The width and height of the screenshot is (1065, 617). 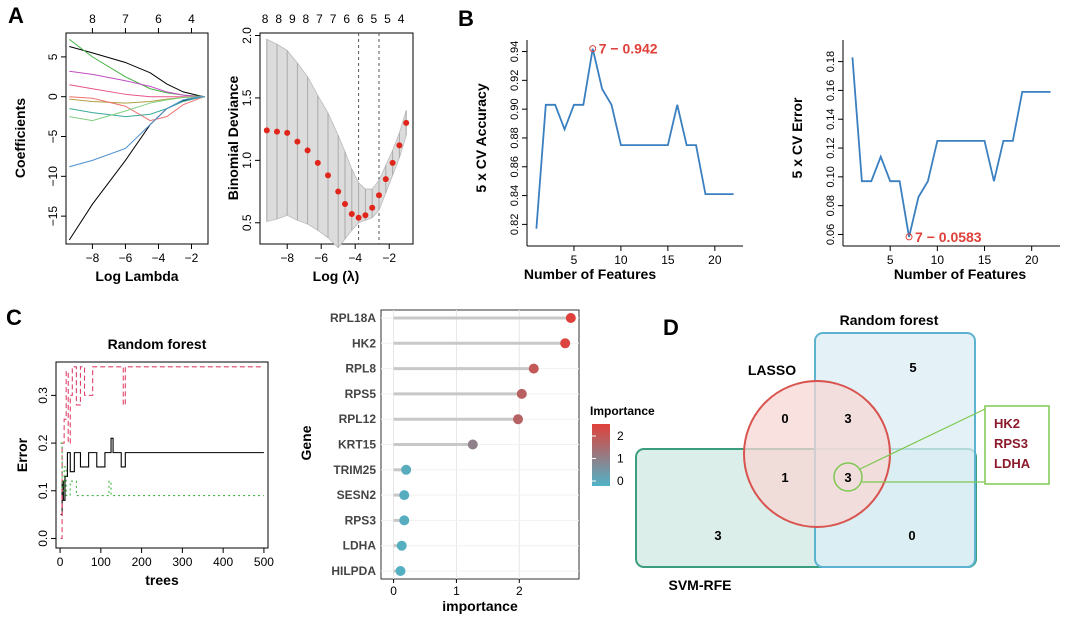 What do you see at coordinates (333, 19) in the screenshot?
I see `lasso-cv-top-tick-label: 7` at bounding box center [333, 19].